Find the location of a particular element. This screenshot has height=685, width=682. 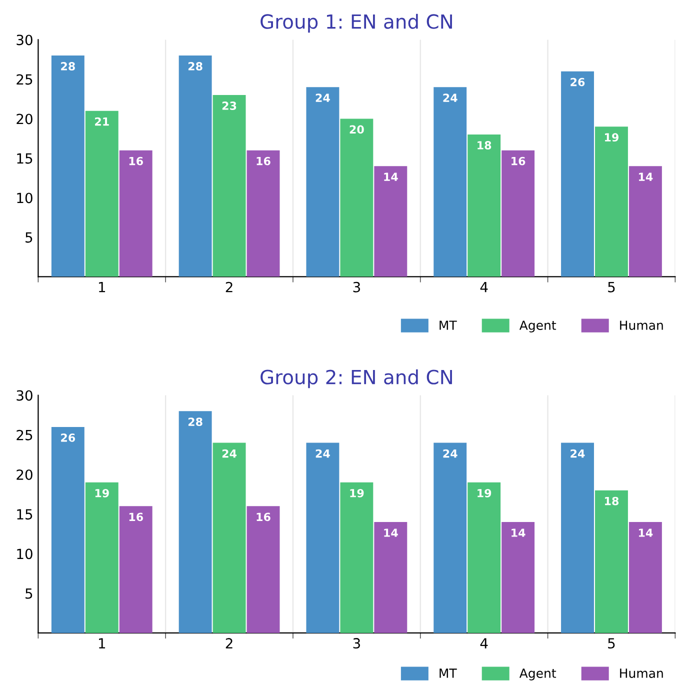

chart-title: Group 1: EN and CN is located at coordinates (356, 23).